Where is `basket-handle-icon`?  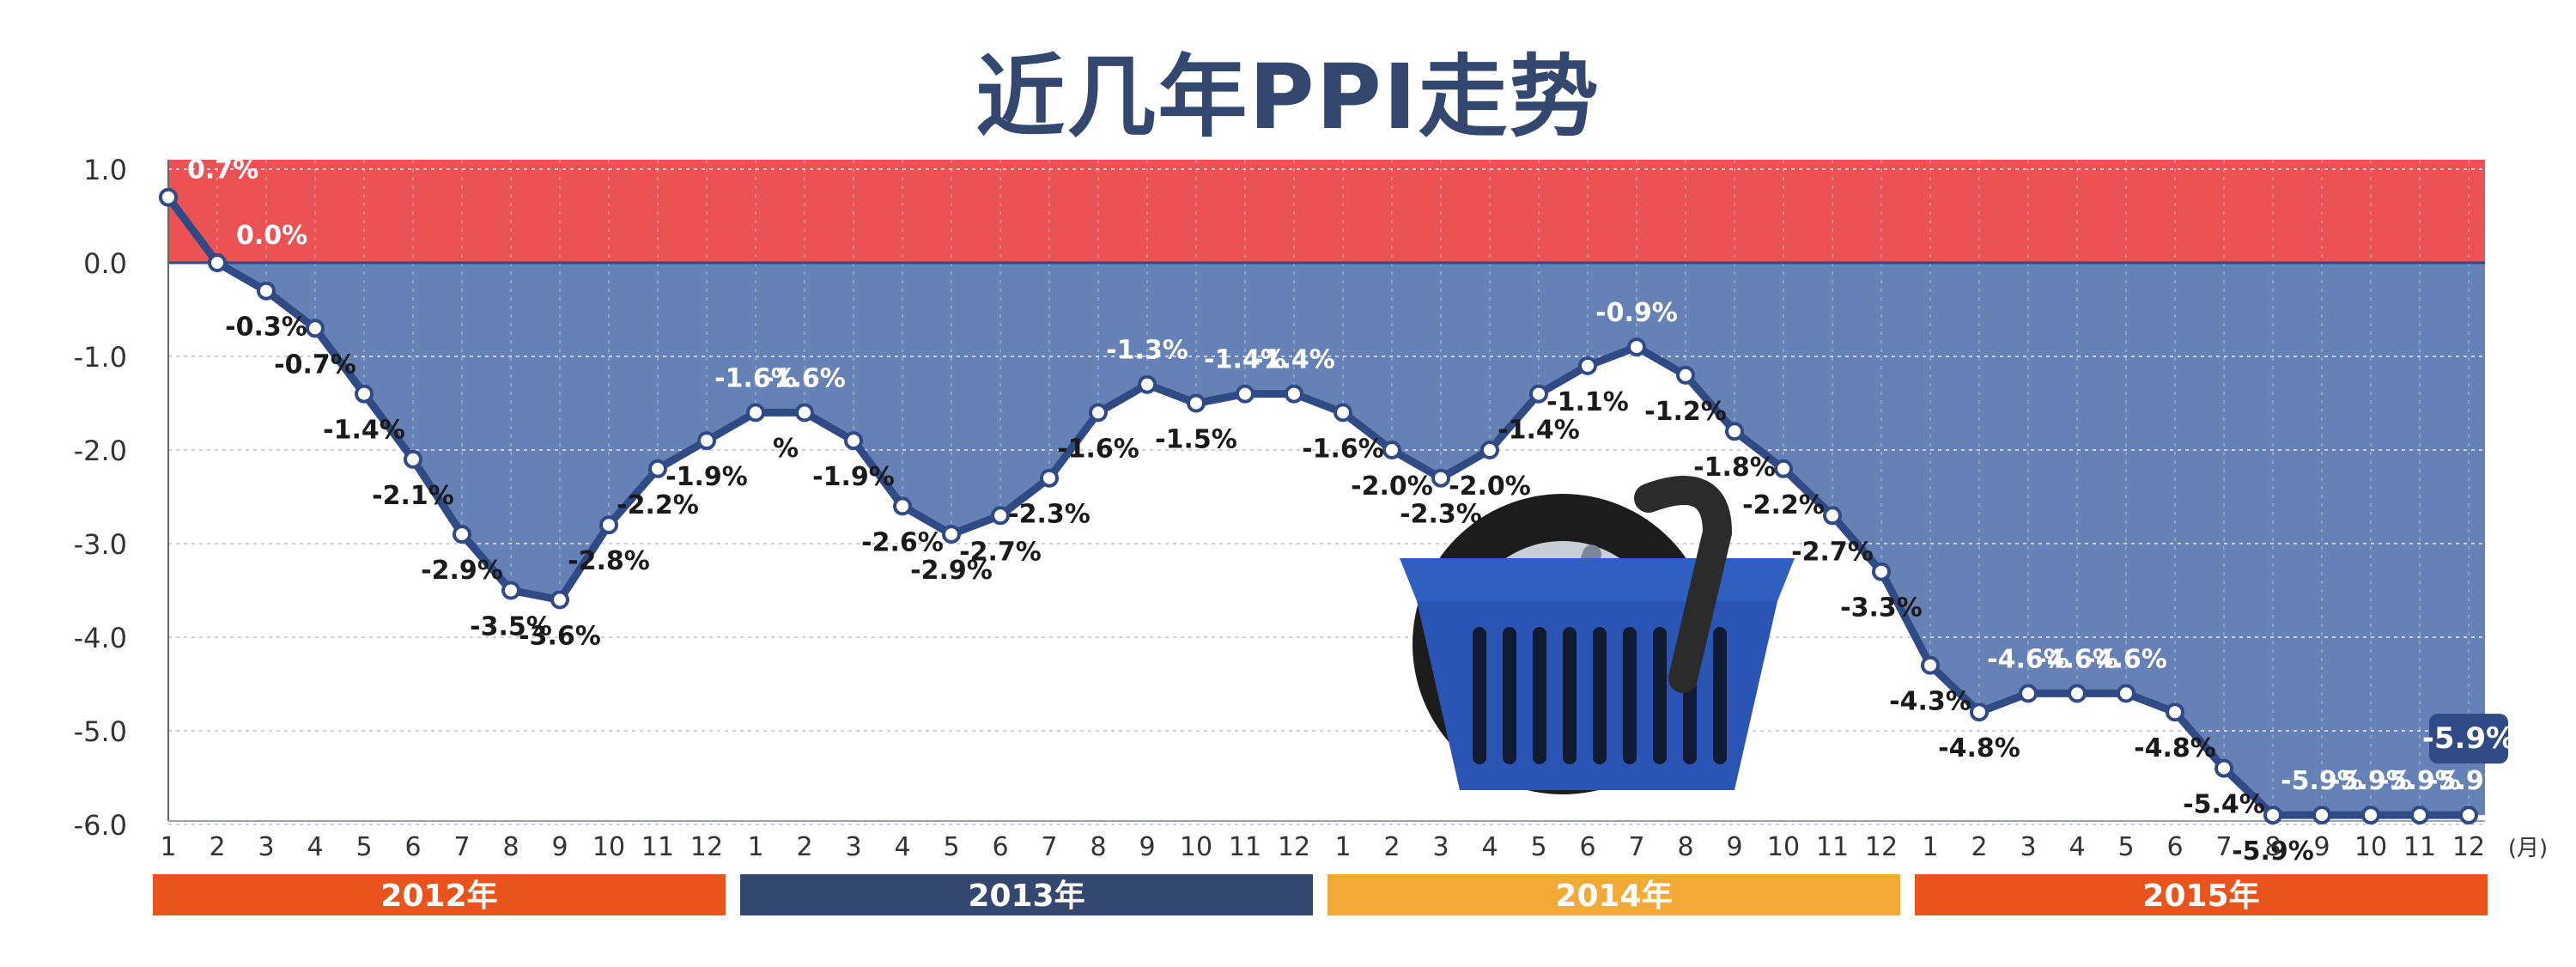 basket-handle-icon is located at coordinates (1683, 584).